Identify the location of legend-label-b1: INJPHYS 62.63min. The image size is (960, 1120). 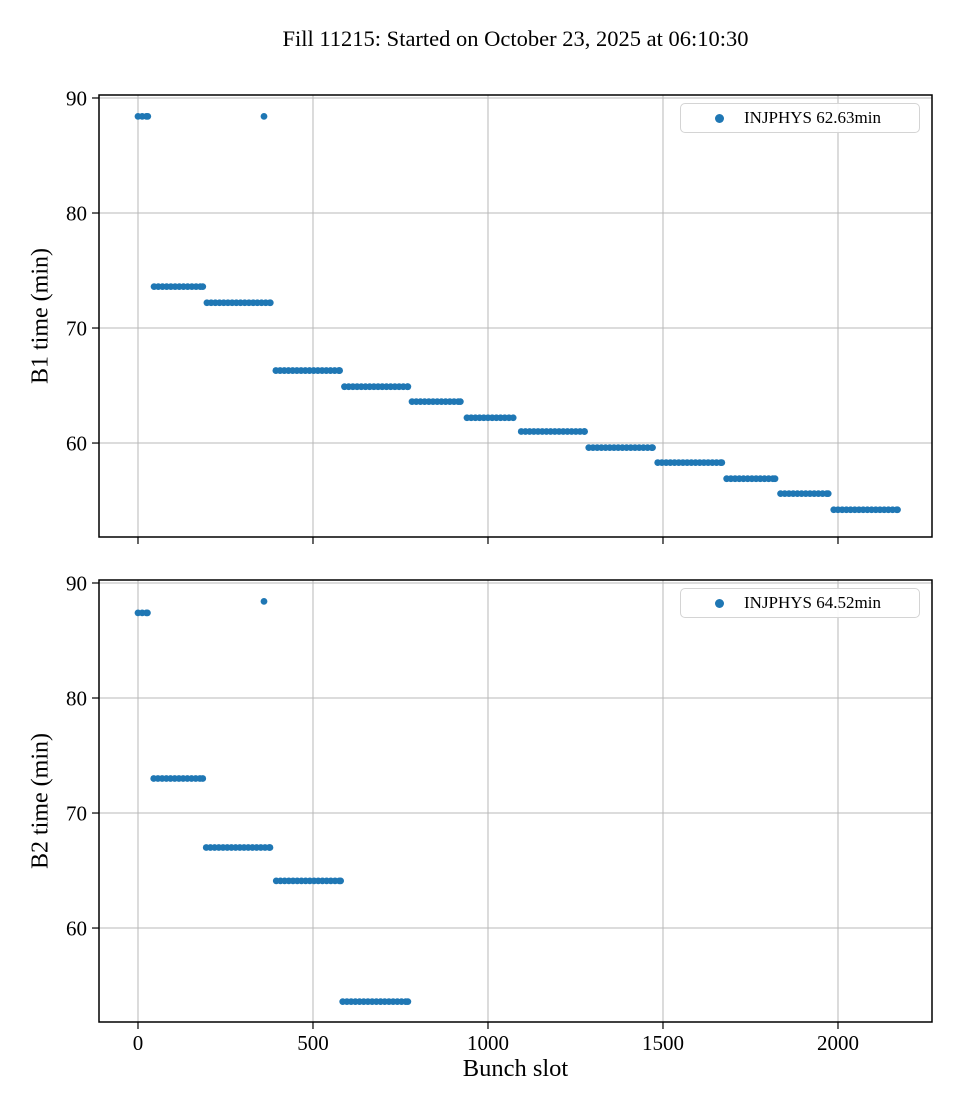
(812, 117).